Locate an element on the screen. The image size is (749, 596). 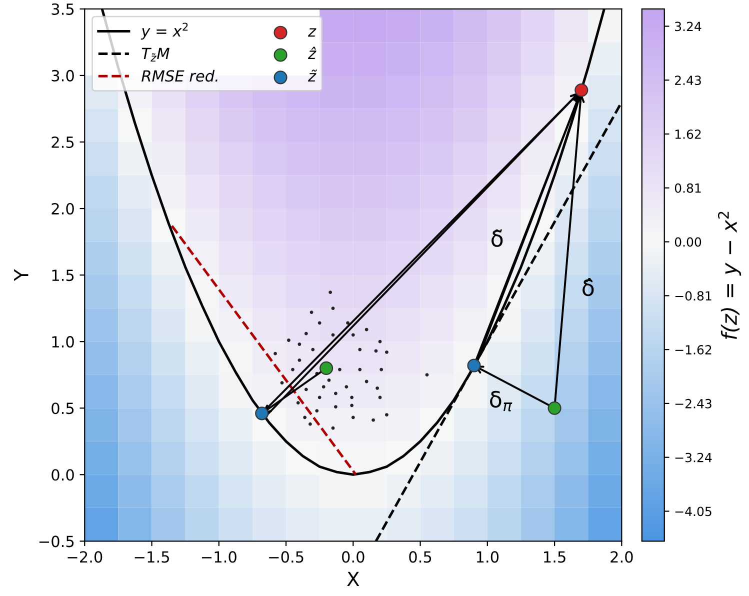
y-tick-label: 0.0 is located at coordinates (63, 475).